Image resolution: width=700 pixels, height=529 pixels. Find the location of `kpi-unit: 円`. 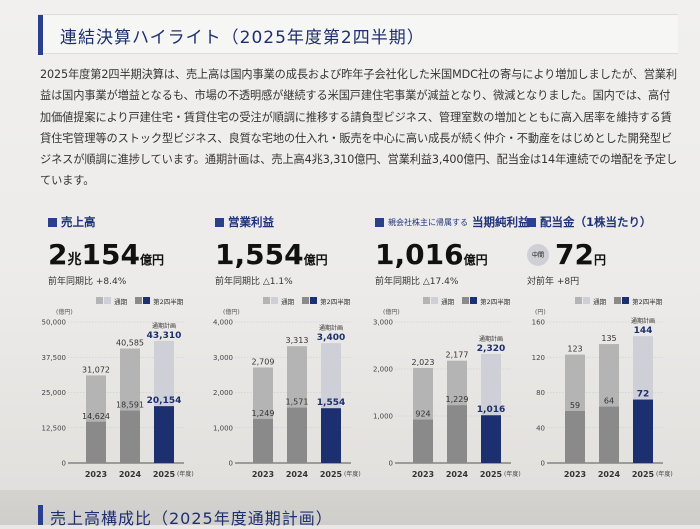

kpi-unit: 円 is located at coordinates (599, 260).